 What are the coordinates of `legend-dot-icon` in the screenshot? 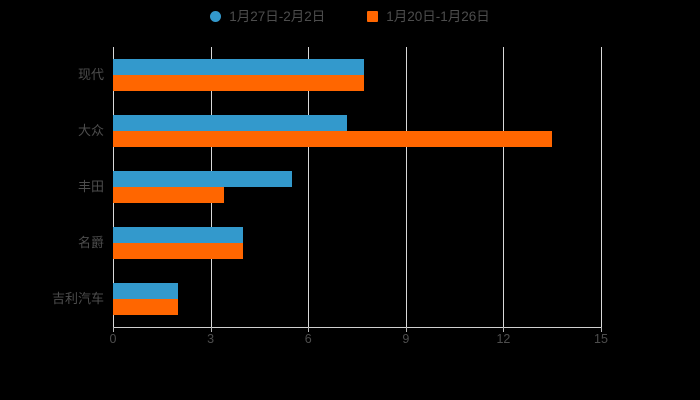 It's located at (216, 17).